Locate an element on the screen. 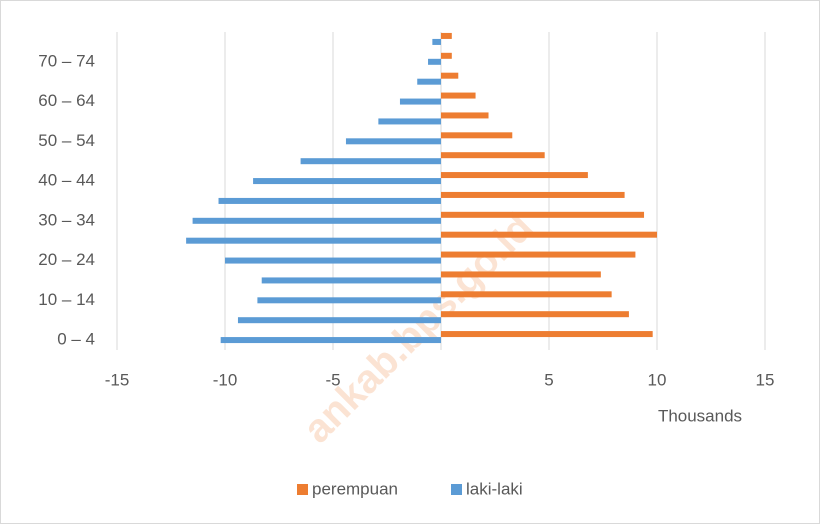  legend-label: perempuan is located at coordinates (355, 488).